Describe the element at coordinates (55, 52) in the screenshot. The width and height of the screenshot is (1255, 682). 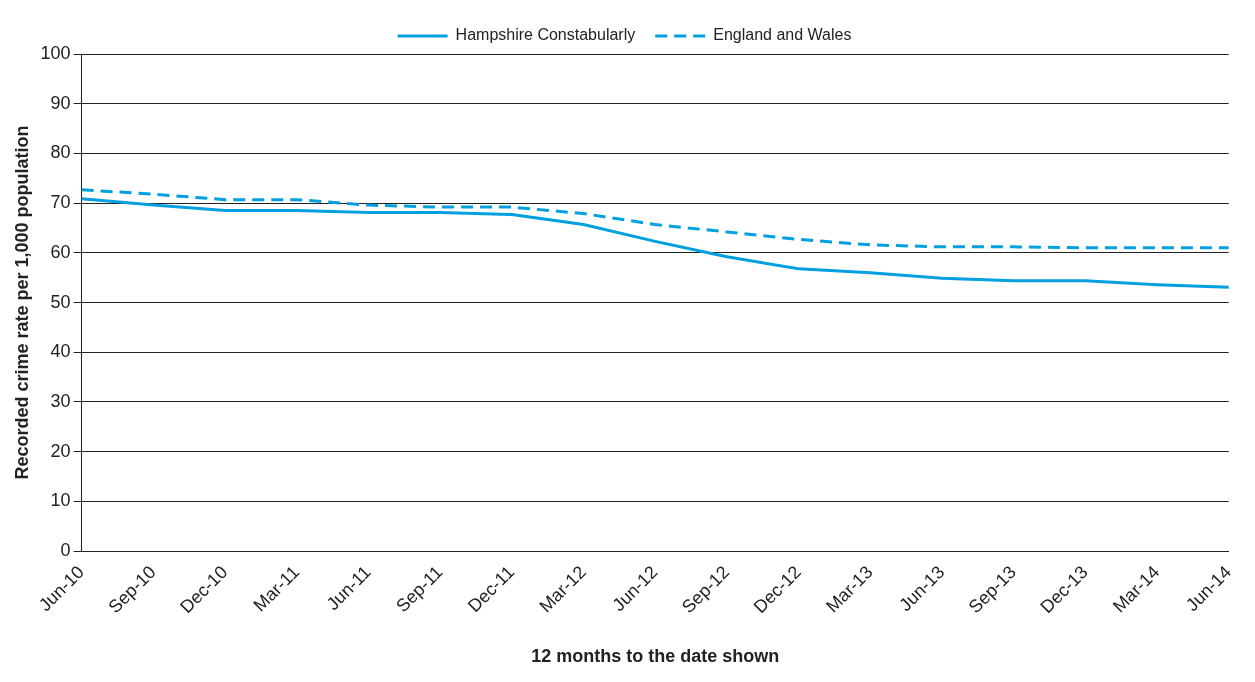
I see `y-tick-label: 100` at that location.